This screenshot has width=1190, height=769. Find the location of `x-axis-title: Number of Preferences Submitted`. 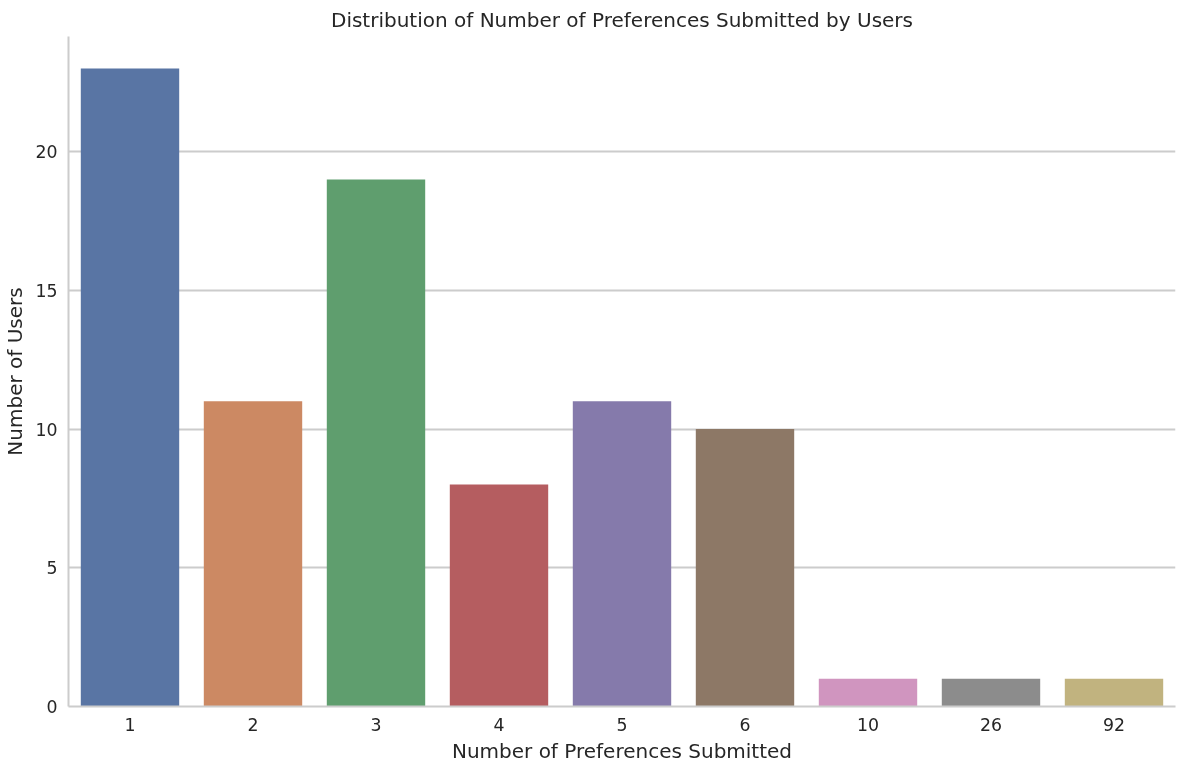

x-axis-title: Number of Preferences Submitted is located at coordinates (622, 750).